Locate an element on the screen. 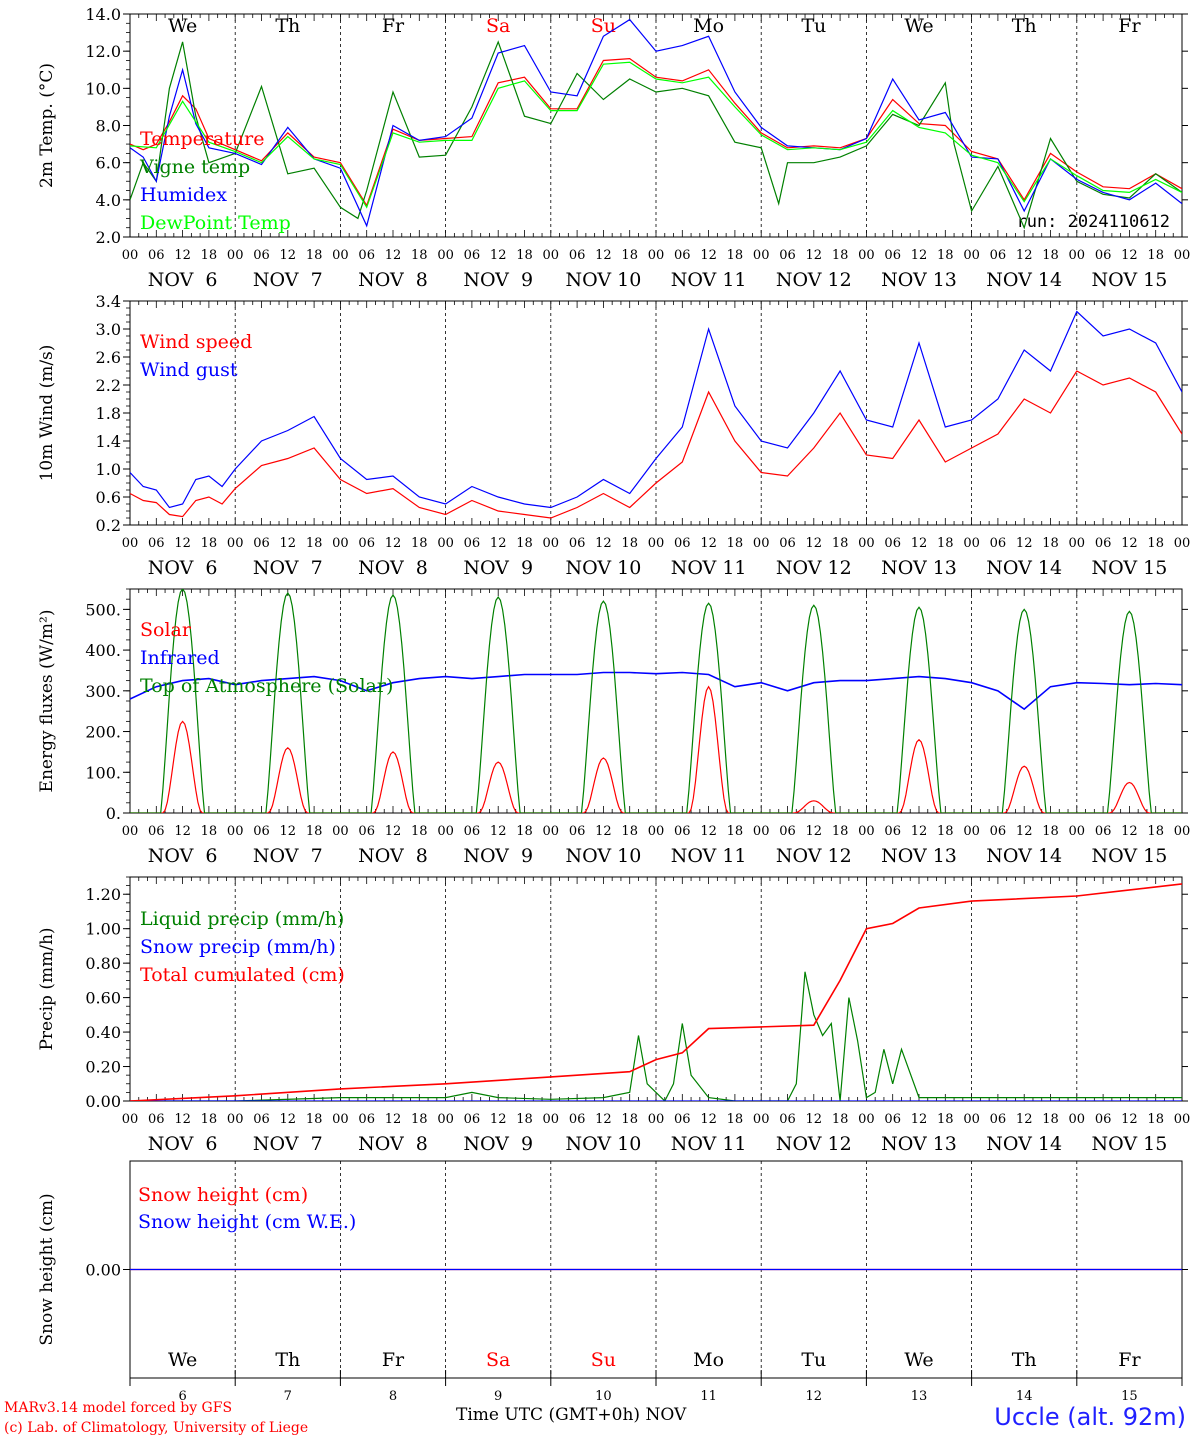  legend-entry: Snow height (cm) is located at coordinates (223, 1195).